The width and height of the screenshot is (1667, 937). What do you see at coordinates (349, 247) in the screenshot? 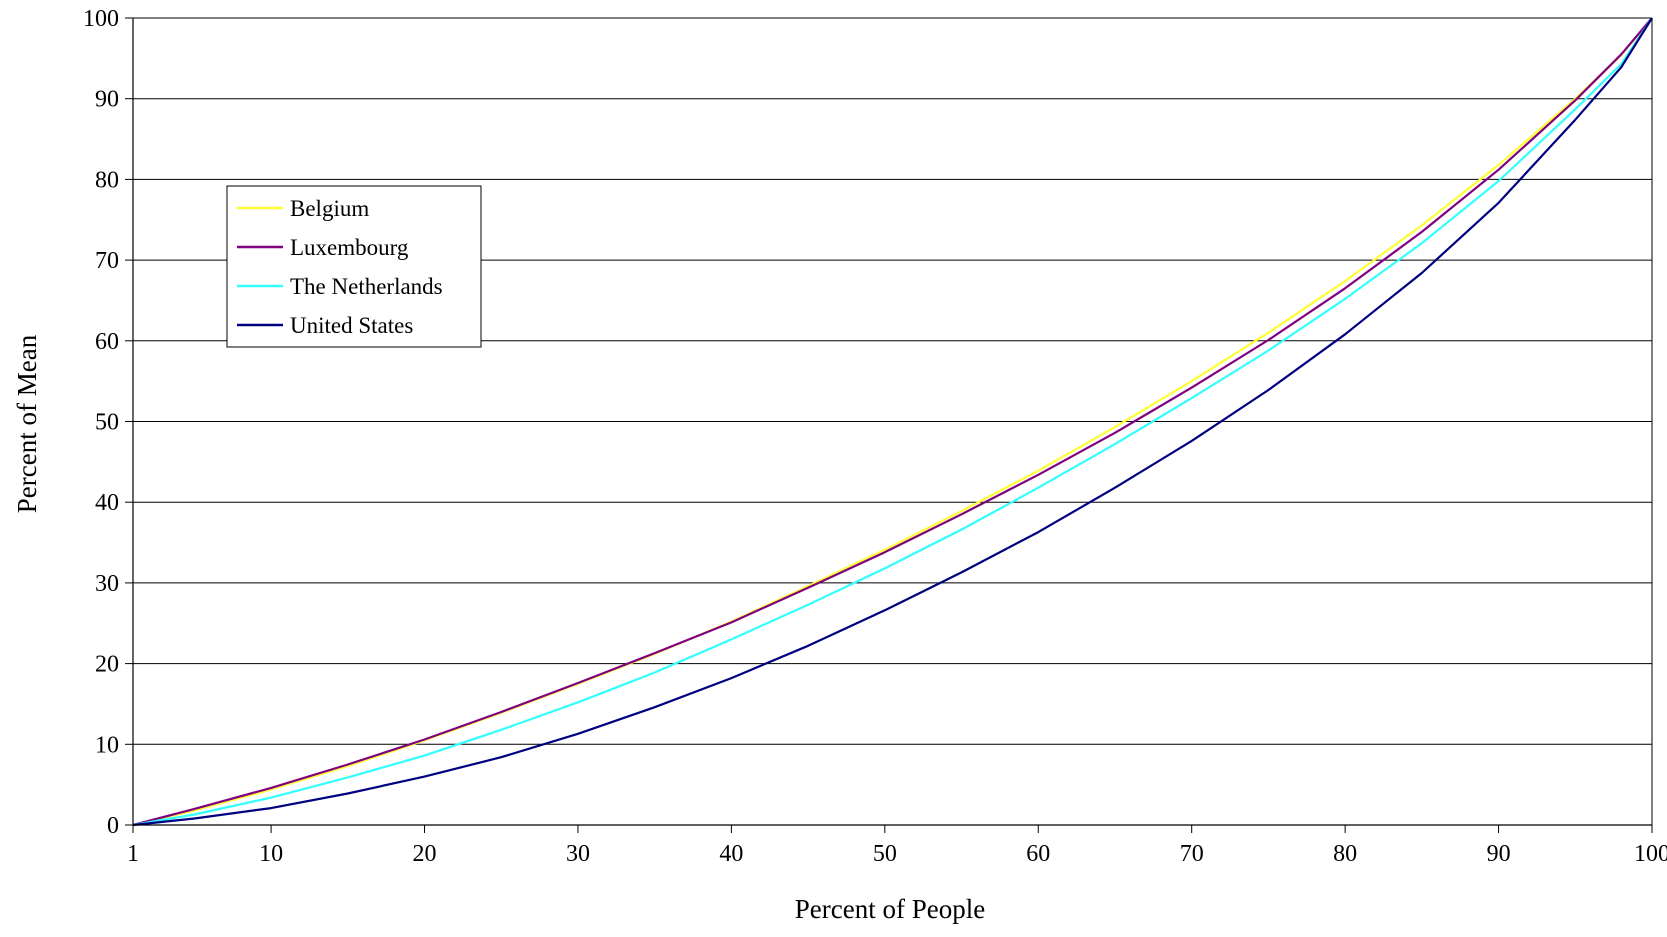
I see `legend-label-luxembourg: Luxembourg` at bounding box center [349, 247].